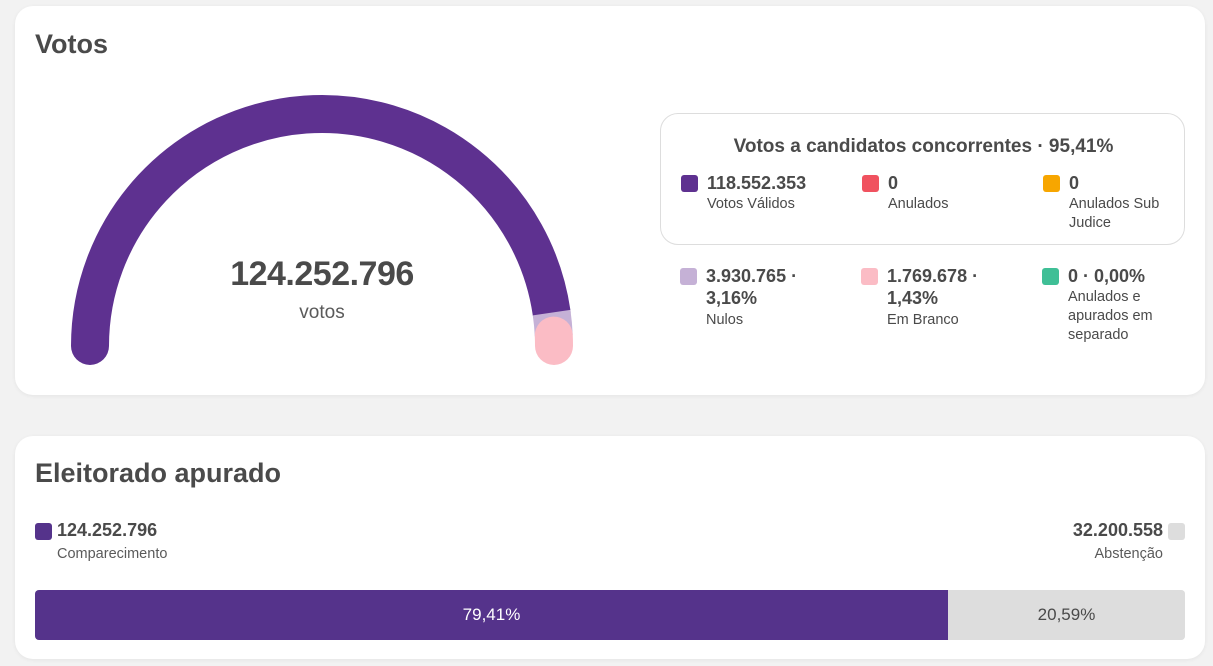 The image size is (1213, 666). I want to click on swatch-nulos, so click(688, 276).